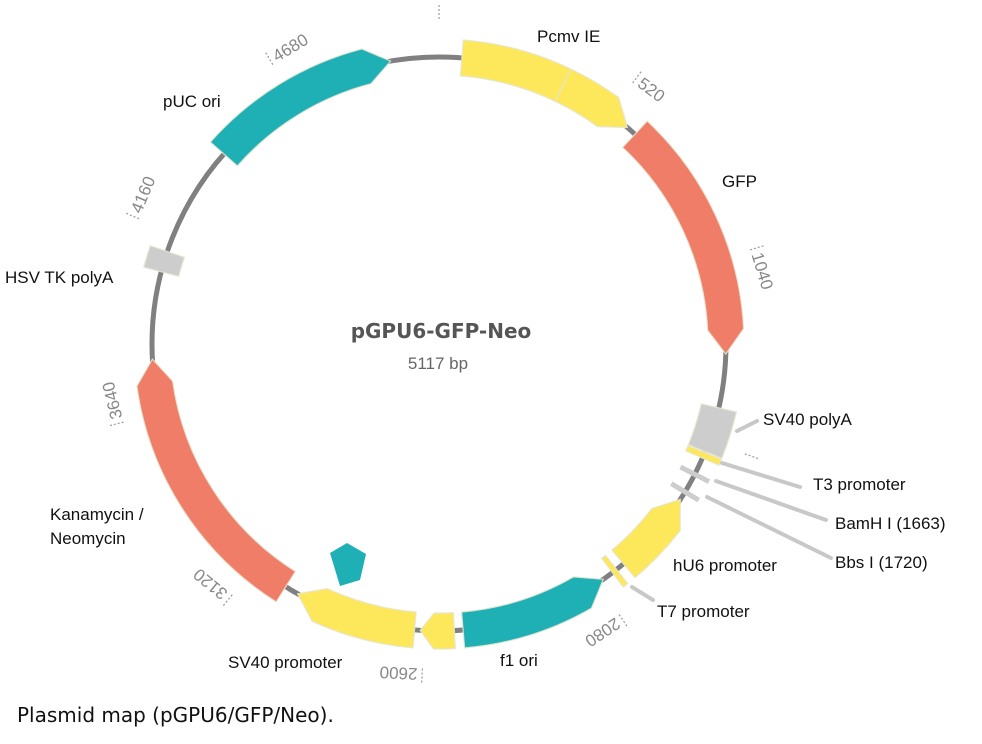 This screenshot has height=744, width=982. I want to click on label-kanamycin-line2: Neomycin, so click(88, 538).